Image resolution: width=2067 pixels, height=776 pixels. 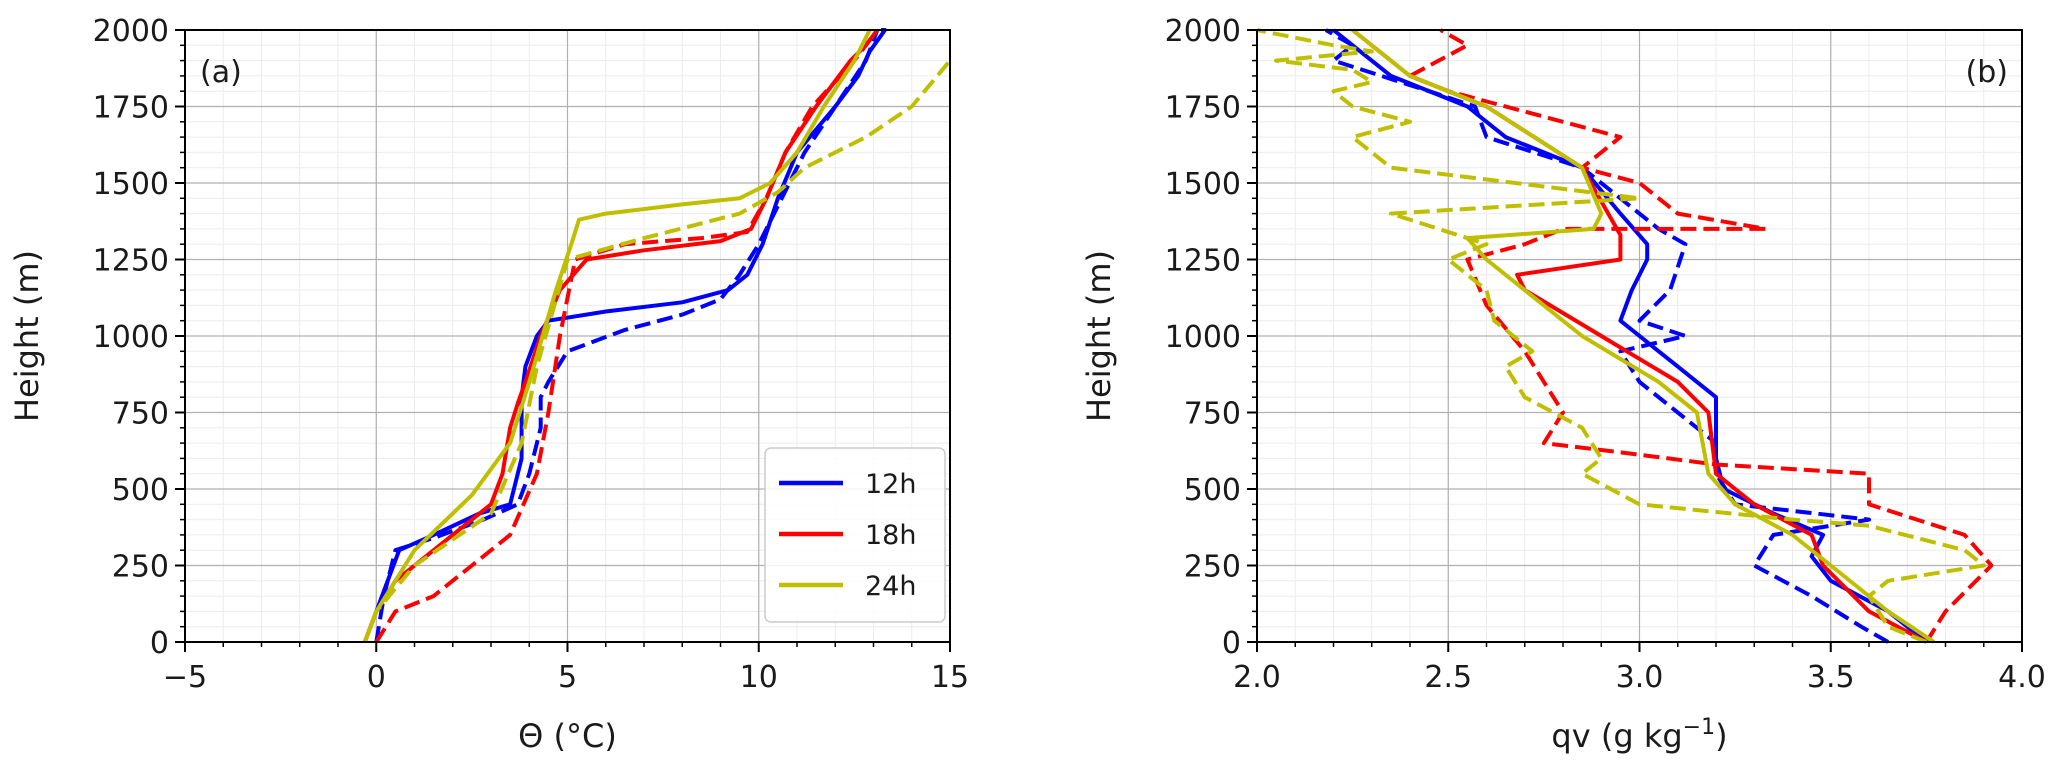 I want to click on x-tick-label: 10, so click(x=759, y=677).